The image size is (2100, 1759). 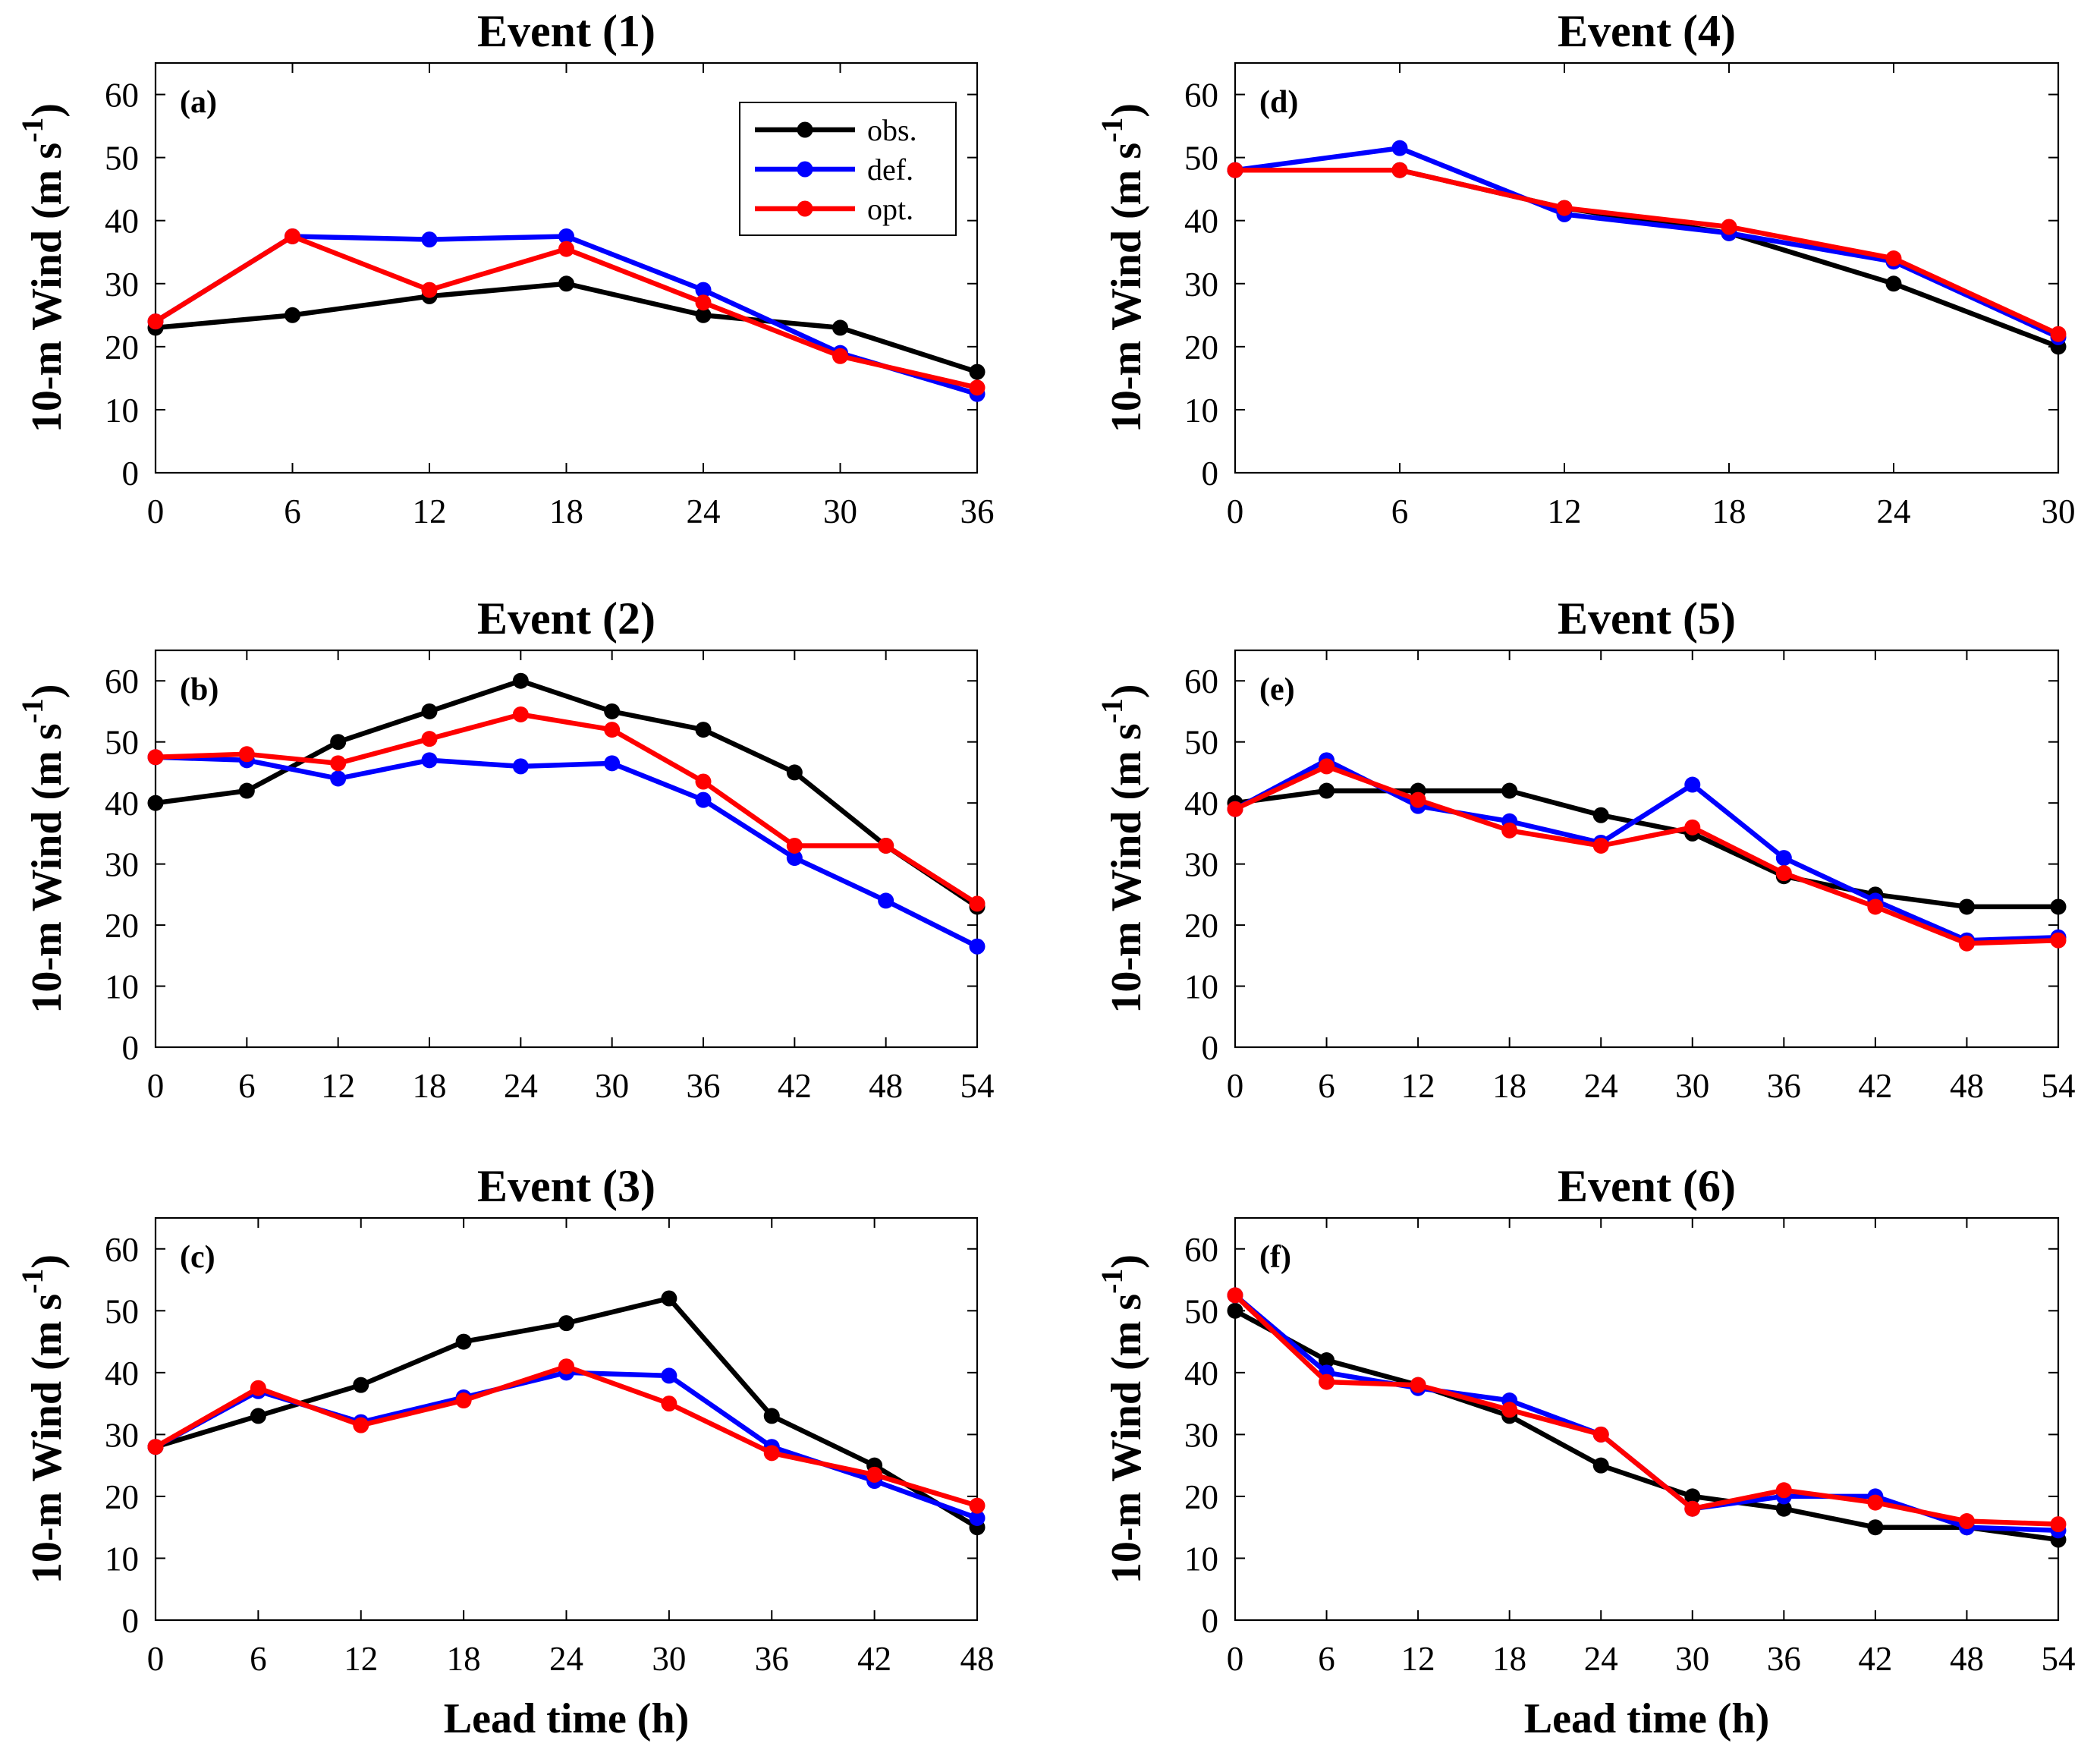 What do you see at coordinates (1647, 31) in the screenshot?
I see `panel-title: Event (4)` at bounding box center [1647, 31].